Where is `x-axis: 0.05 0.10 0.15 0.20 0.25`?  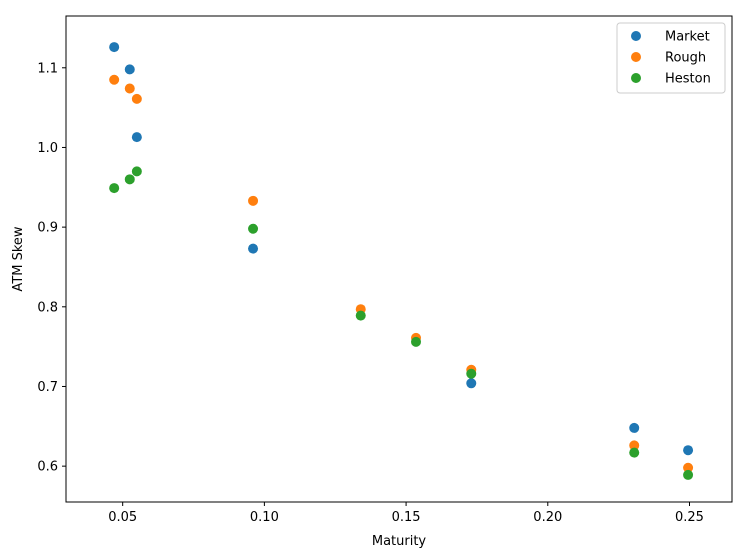 x-axis: 0.05 0.10 0.15 0.20 0.25 is located at coordinates (406, 513).